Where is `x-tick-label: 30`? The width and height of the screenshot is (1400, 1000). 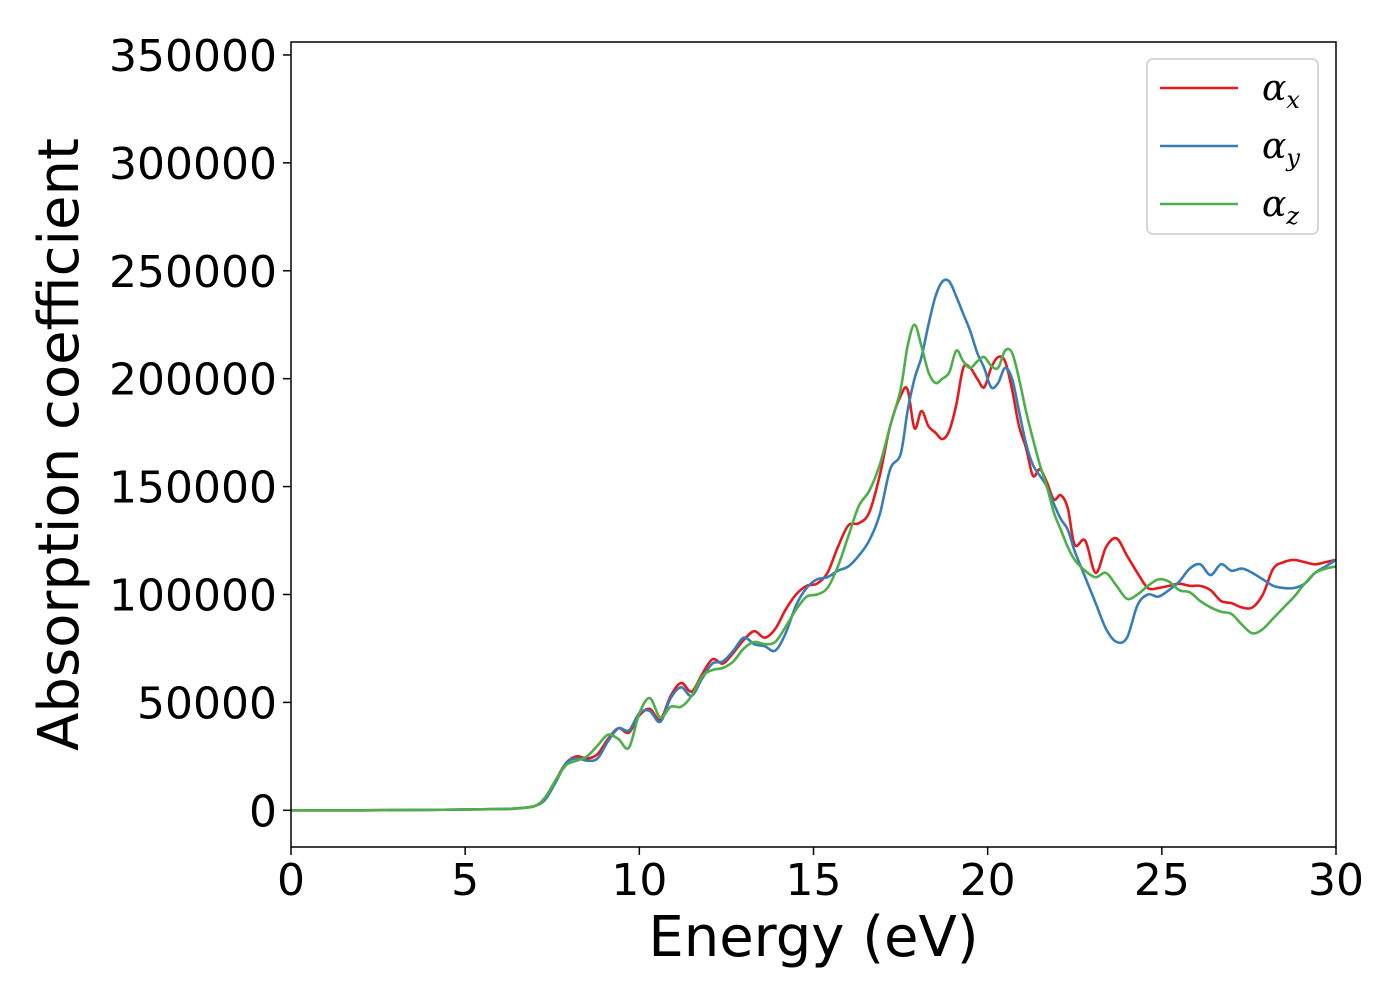 x-tick-label: 30 is located at coordinates (1336, 880).